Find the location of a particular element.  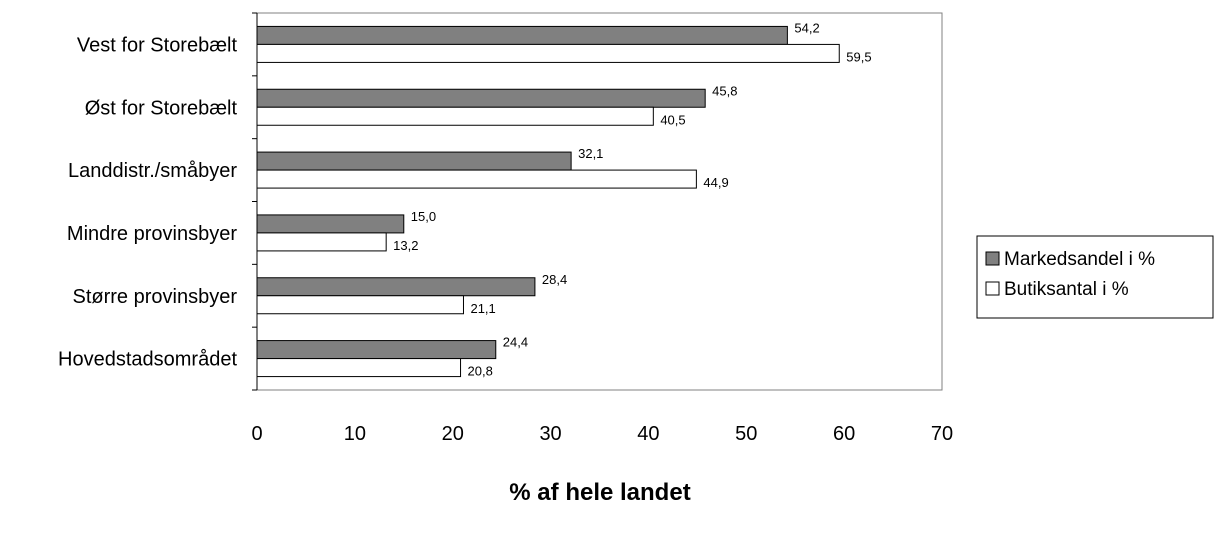

data-label: 15,0 is located at coordinates (423, 216).